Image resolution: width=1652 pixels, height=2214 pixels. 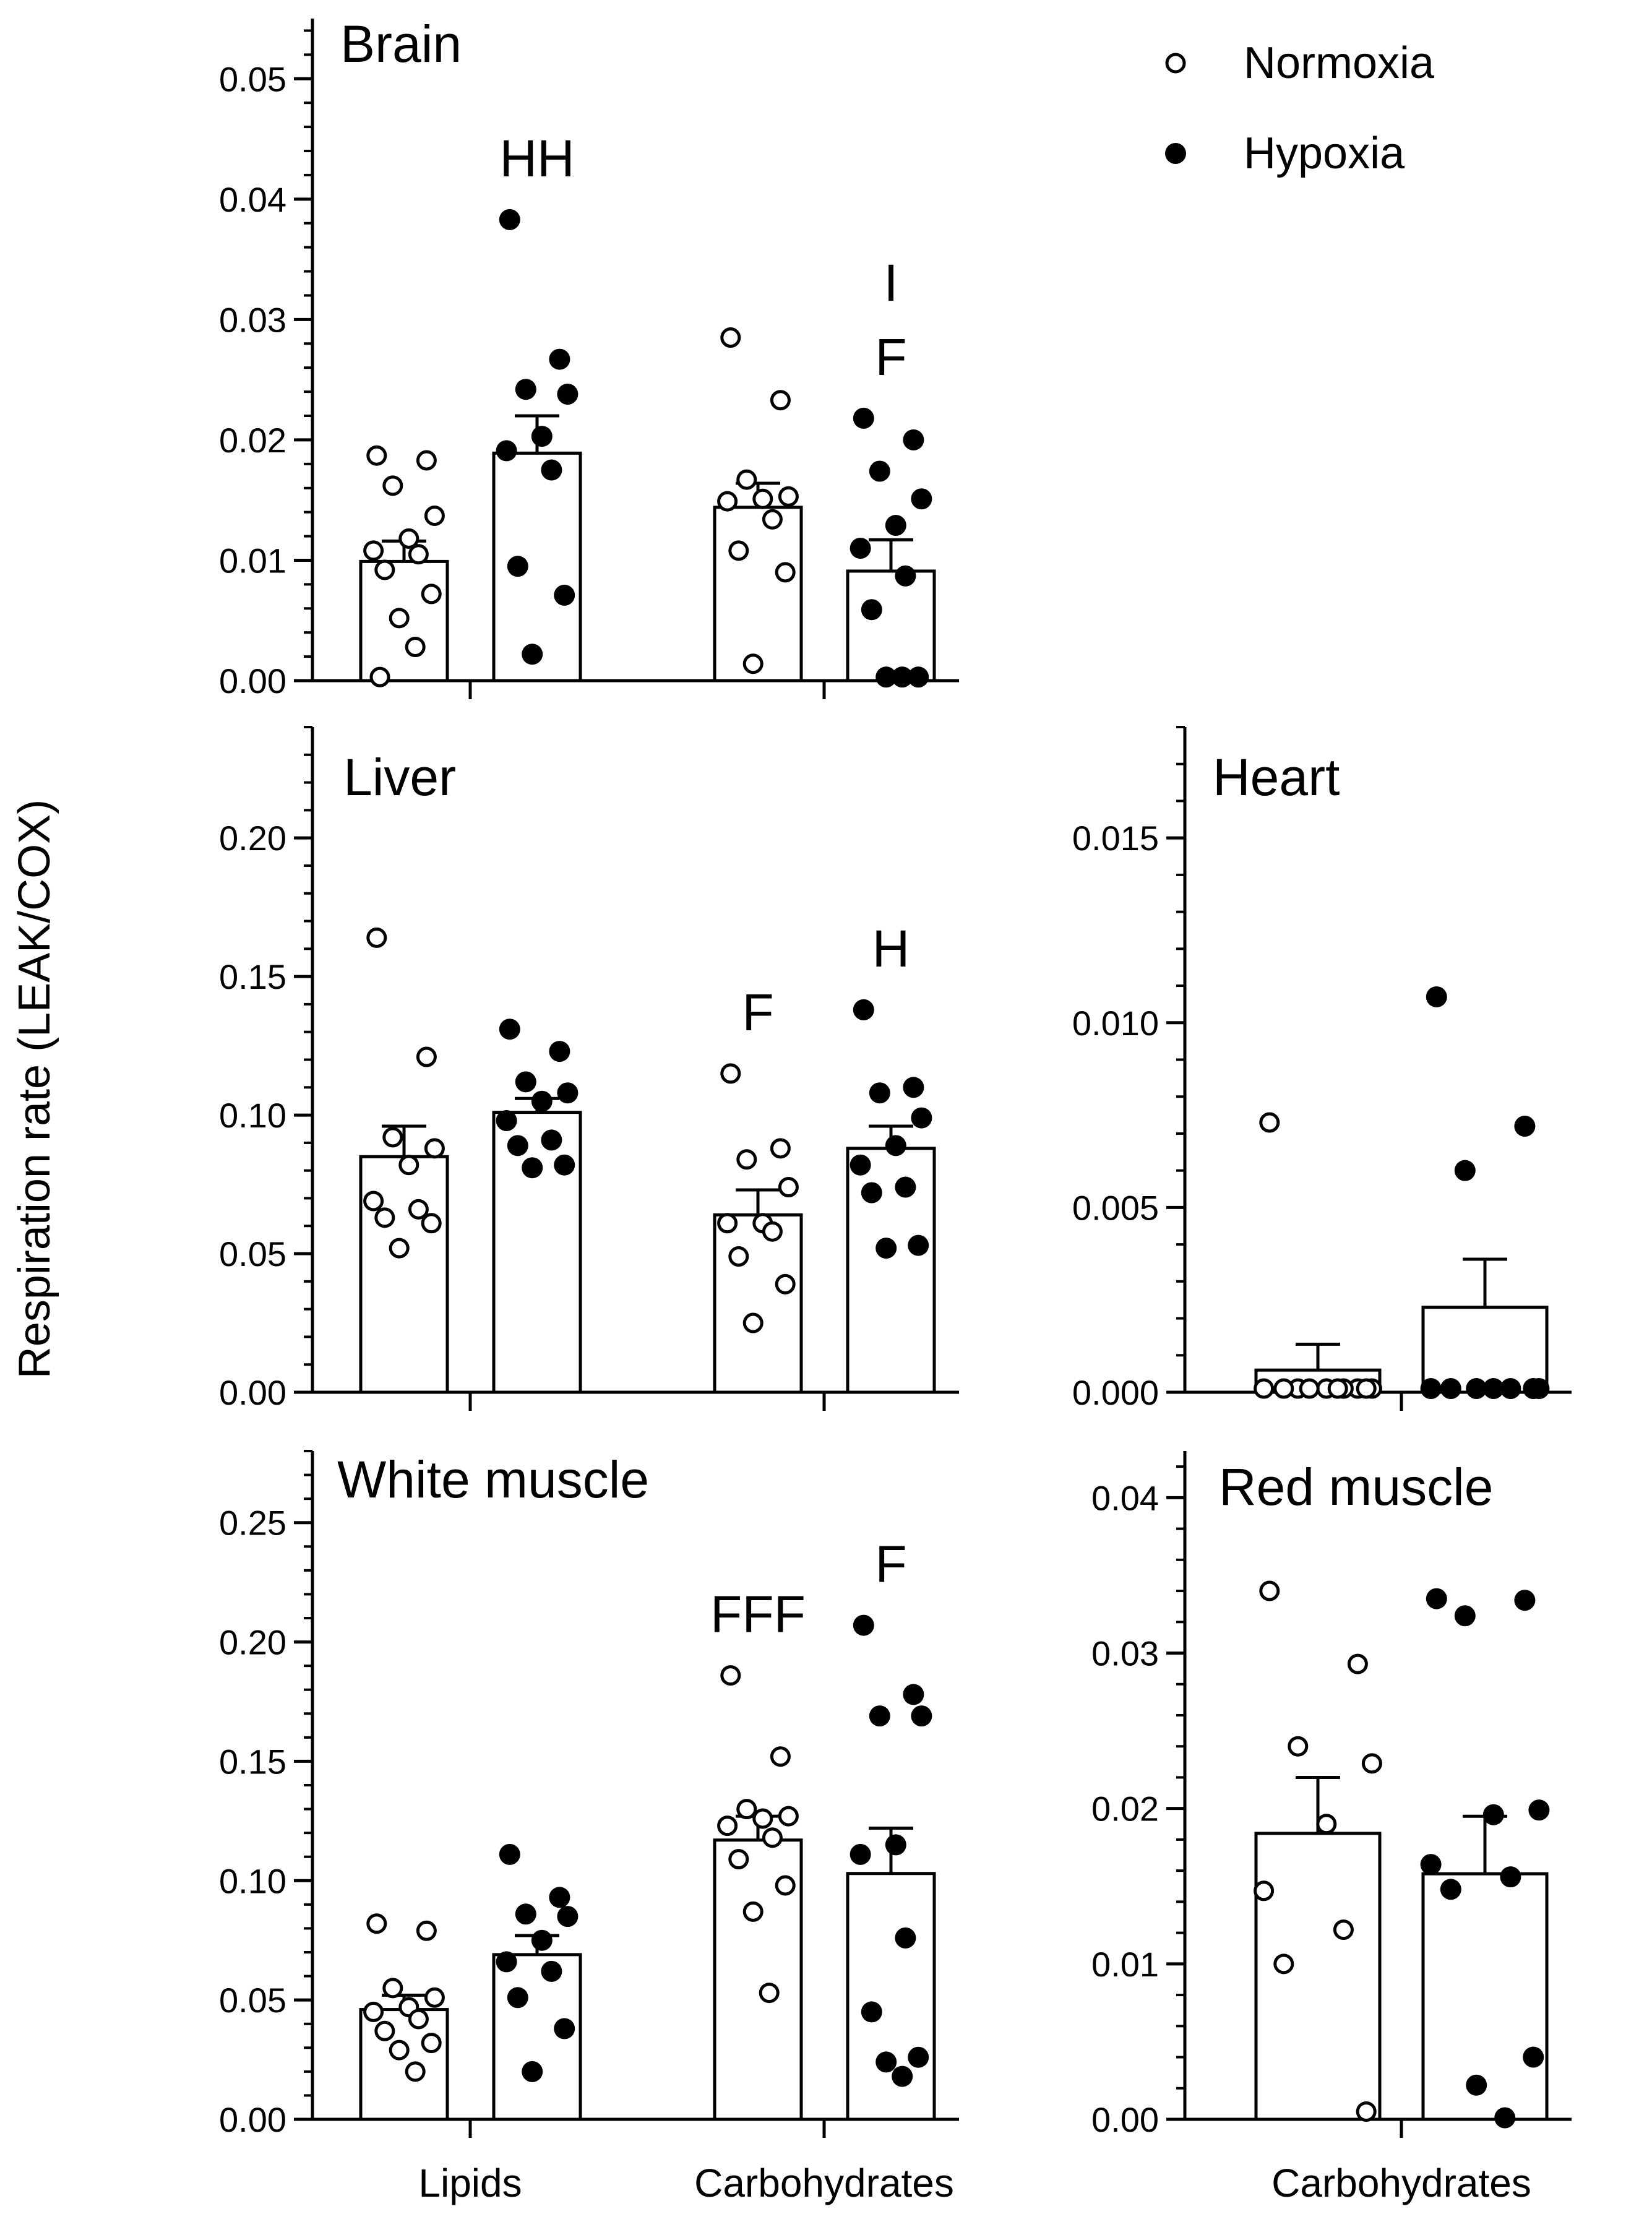 What do you see at coordinates (1300, 108) in the screenshot?
I see `legend: Normoxia Hypoxia` at bounding box center [1300, 108].